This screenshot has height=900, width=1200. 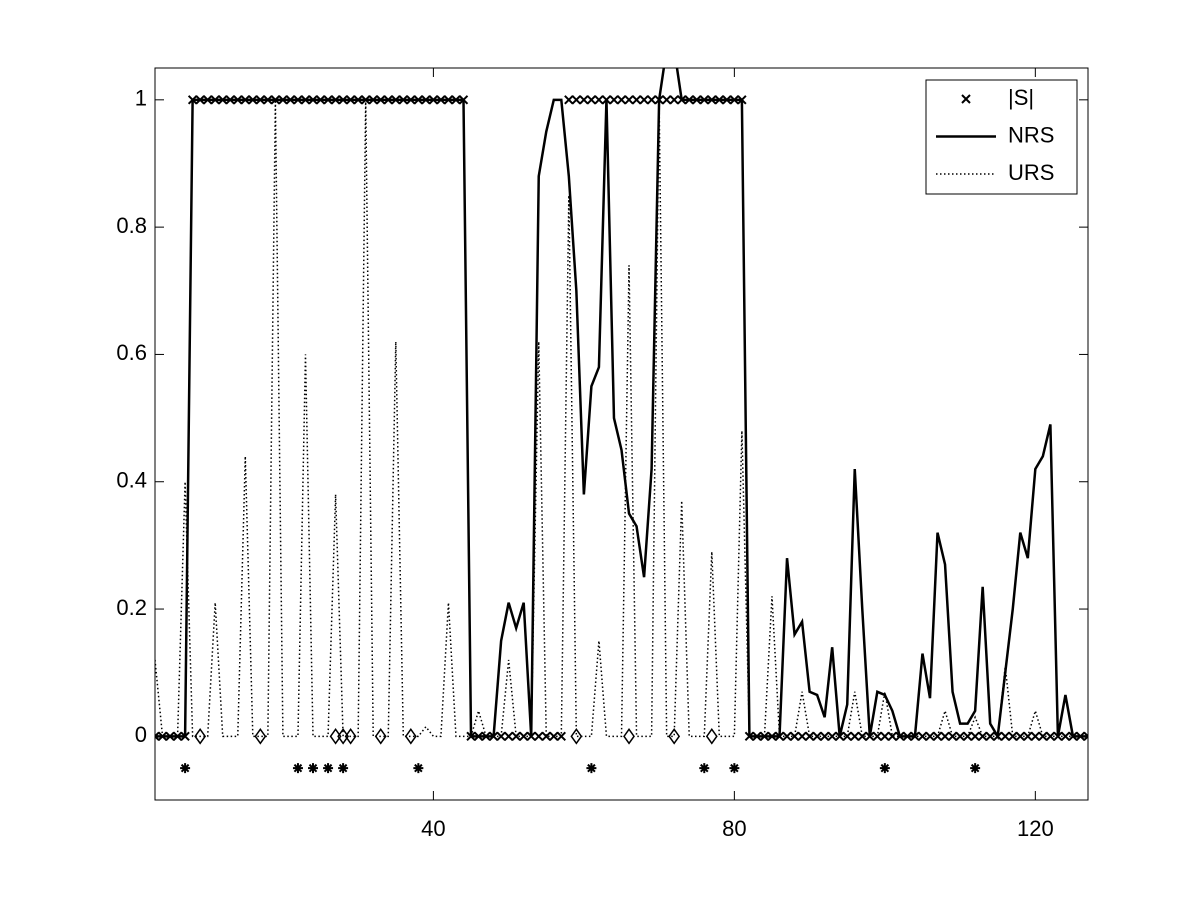 What do you see at coordinates (734, 828) in the screenshot?
I see `x-tick-label: 80` at bounding box center [734, 828].